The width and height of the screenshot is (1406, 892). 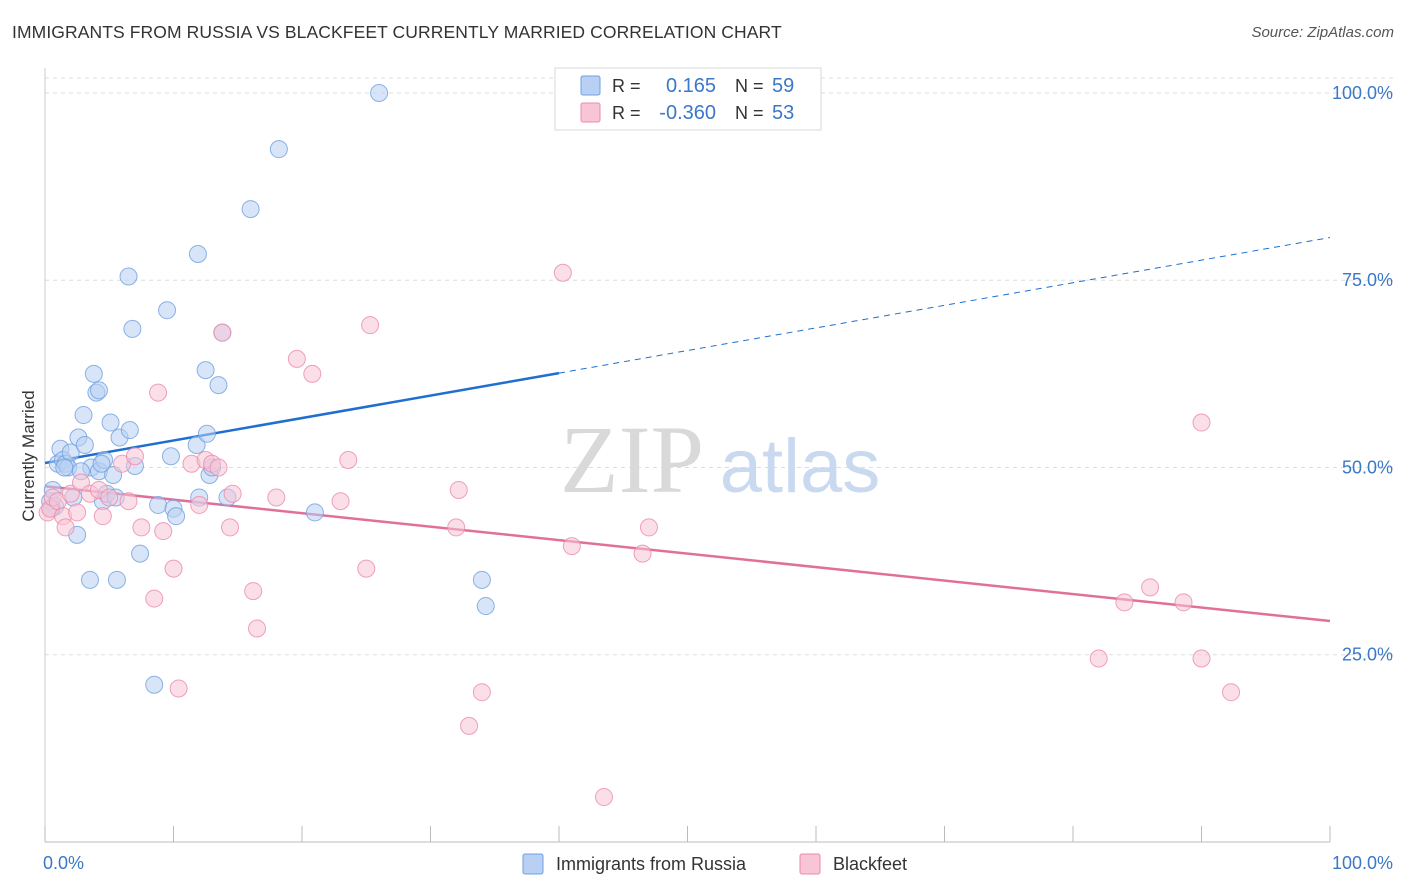 What do you see at coordinates (1367, 467) in the screenshot?
I see `y-tick-label: 50.0%` at bounding box center [1367, 467].